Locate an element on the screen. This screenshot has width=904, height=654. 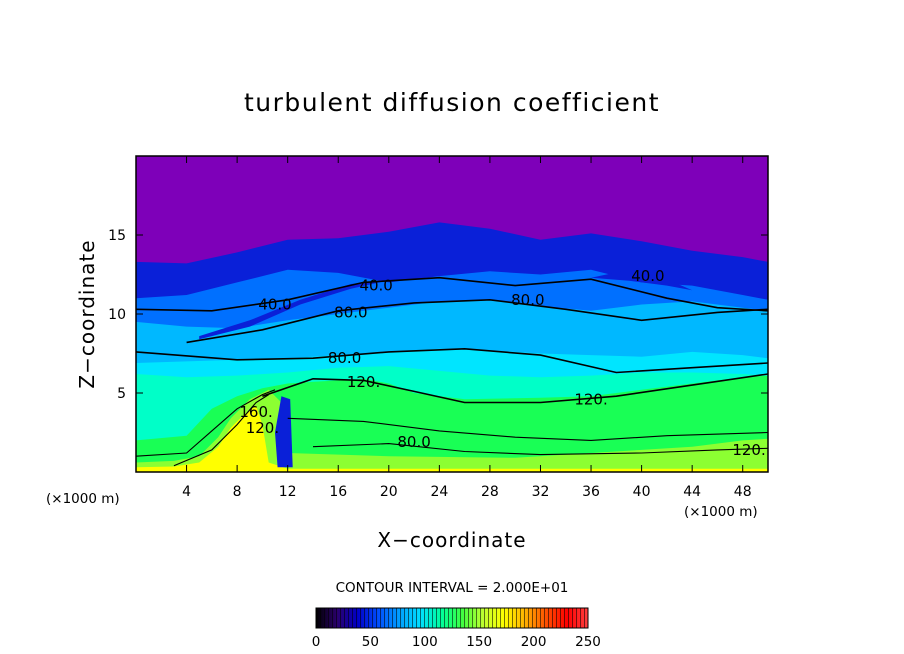
band-green is located at coordinates (452, 423).